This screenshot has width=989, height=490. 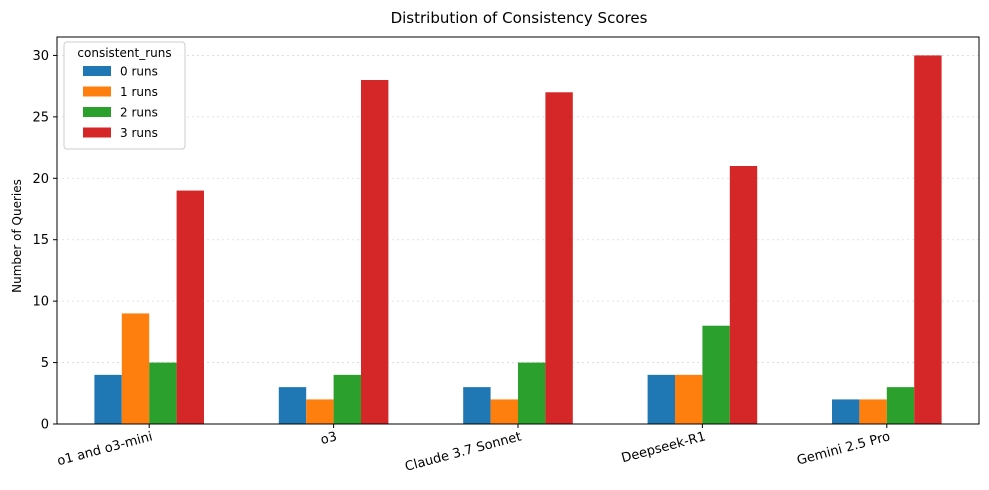 I want to click on x-tick-label: o3, so click(x=329, y=438).